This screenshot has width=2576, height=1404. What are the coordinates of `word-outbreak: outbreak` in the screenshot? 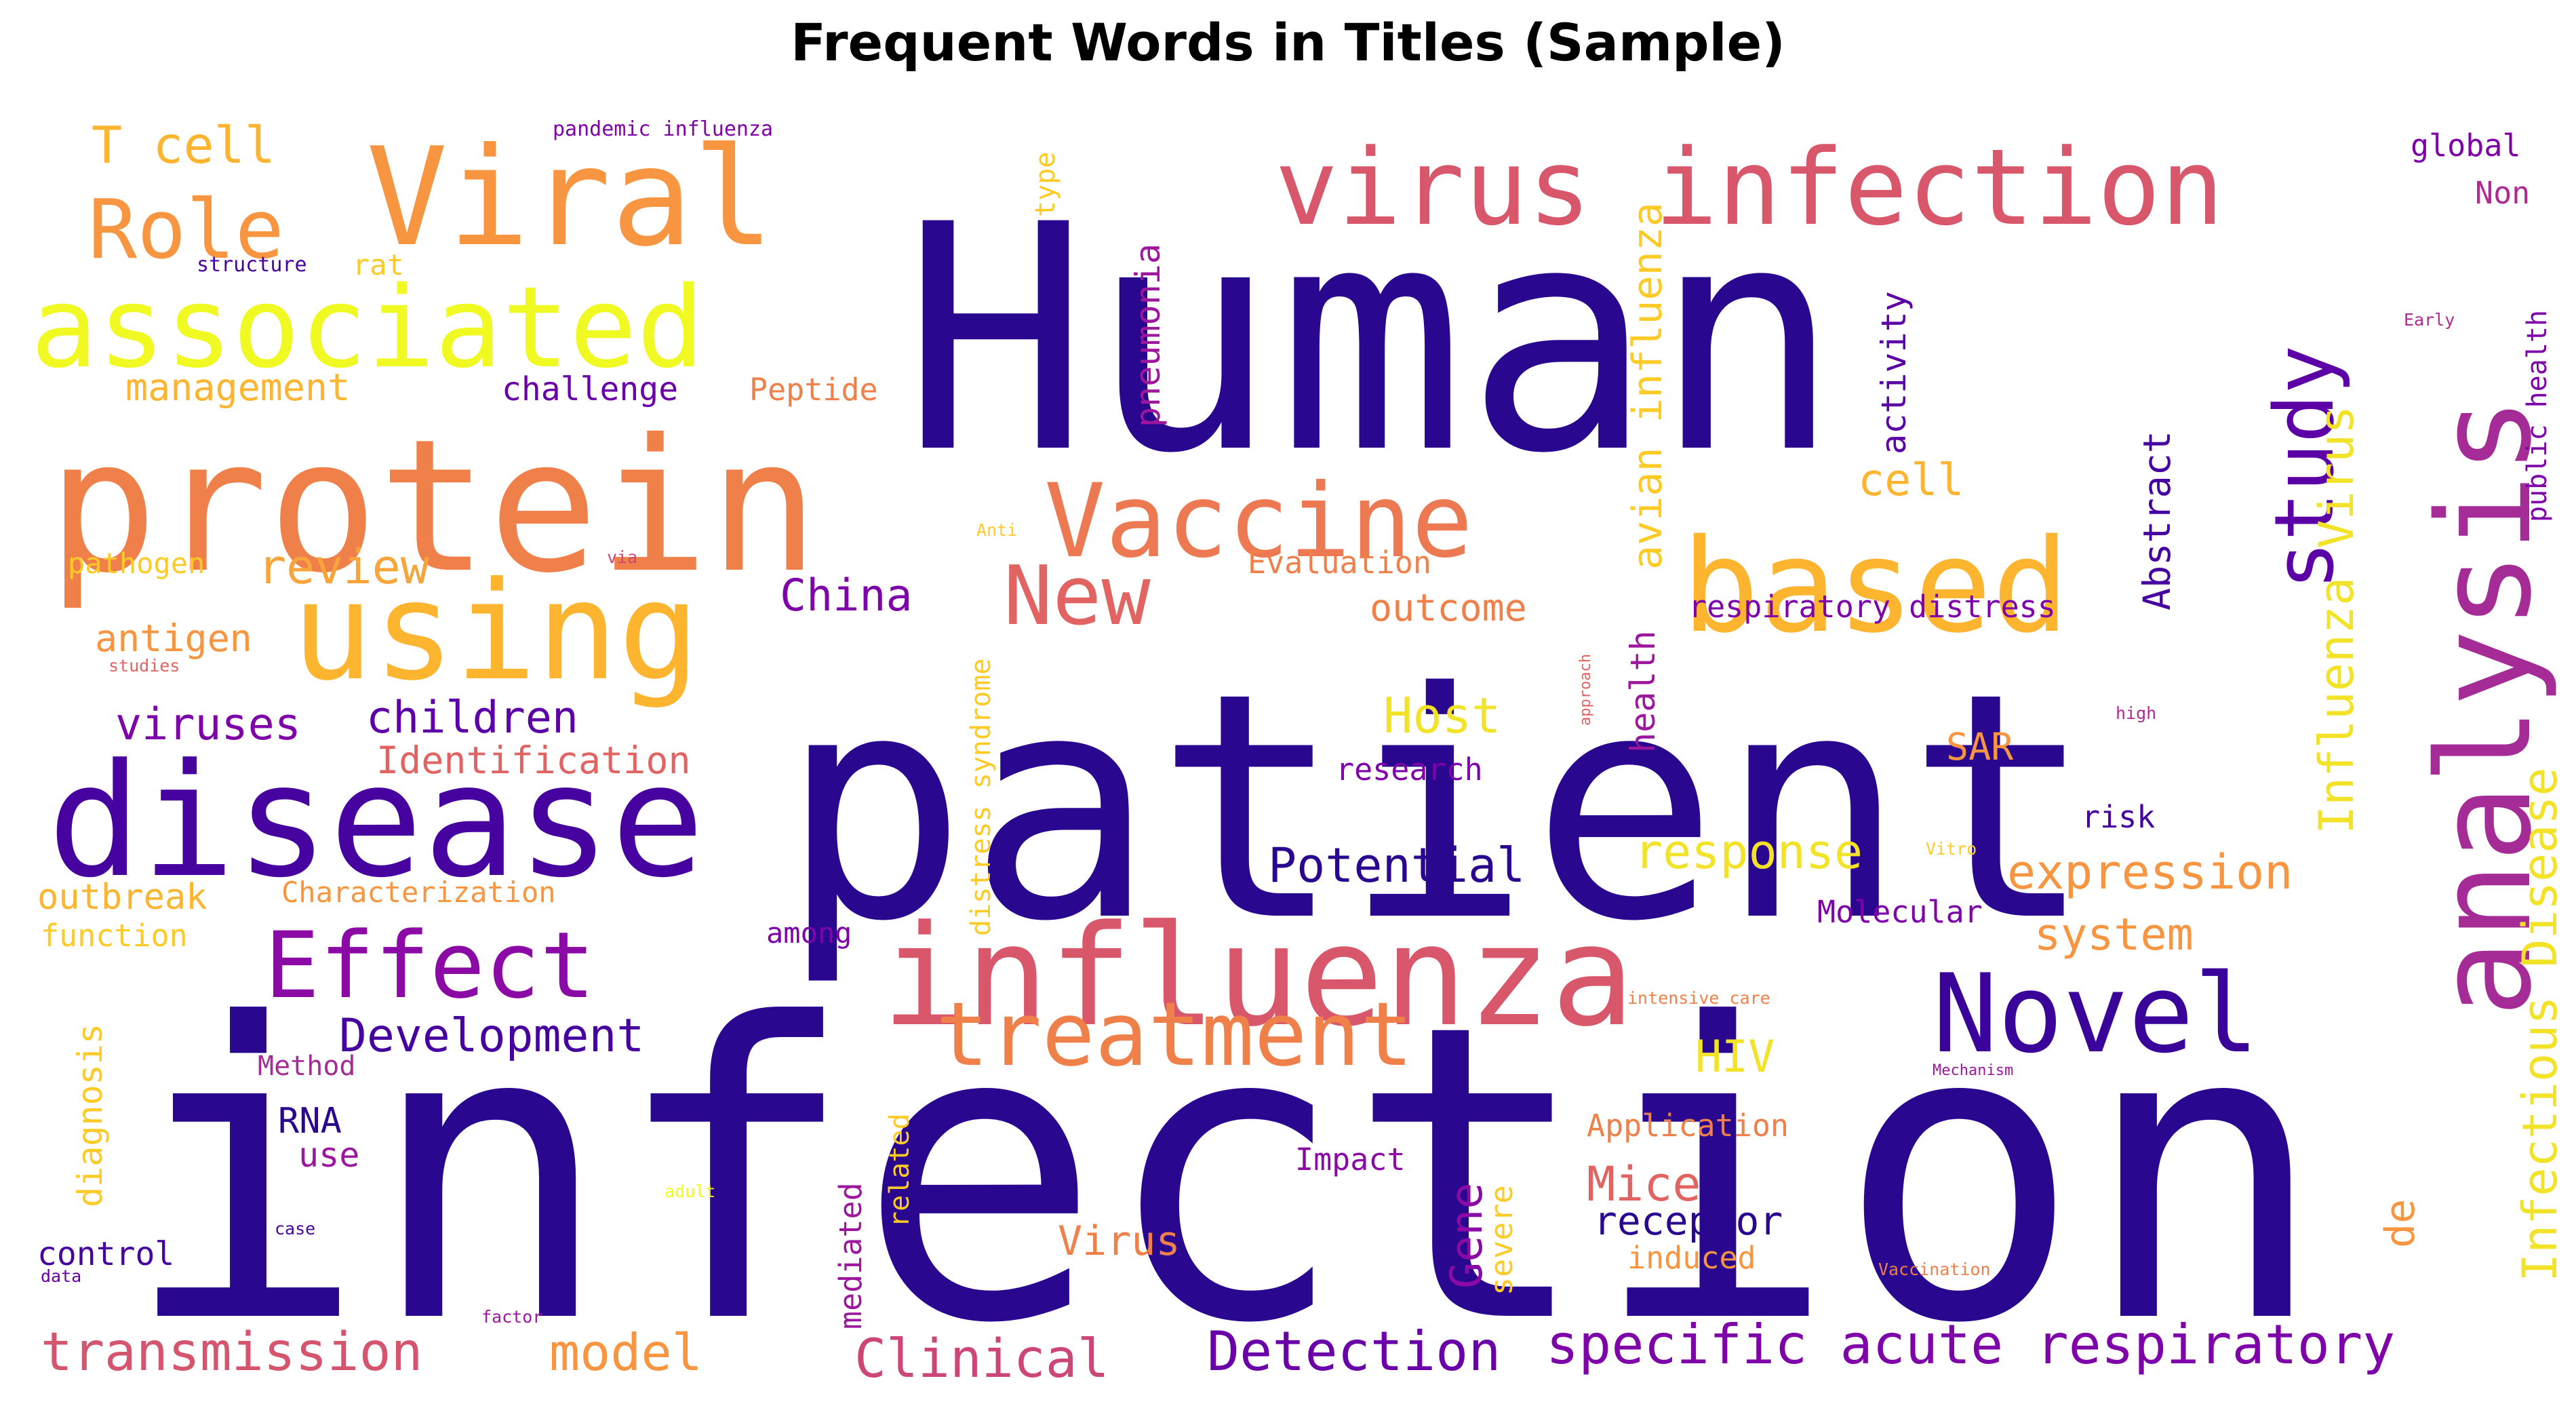 It's located at (122, 898).